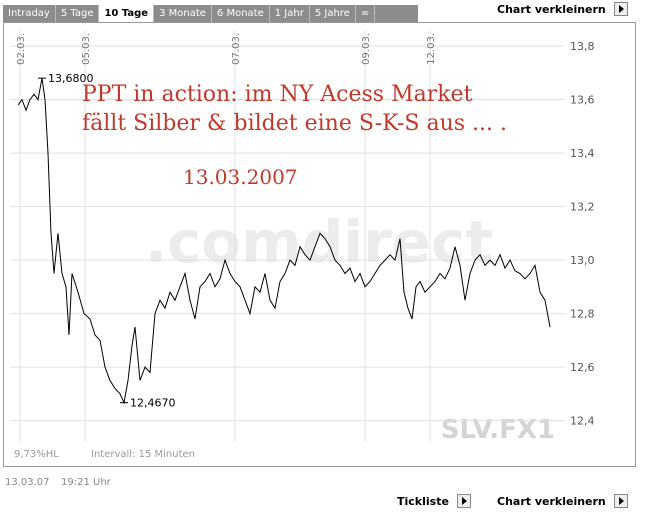  Describe the element at coordinates (21, 49) in the screenshot. I see `x-tick-label: 02.03.` at that location.